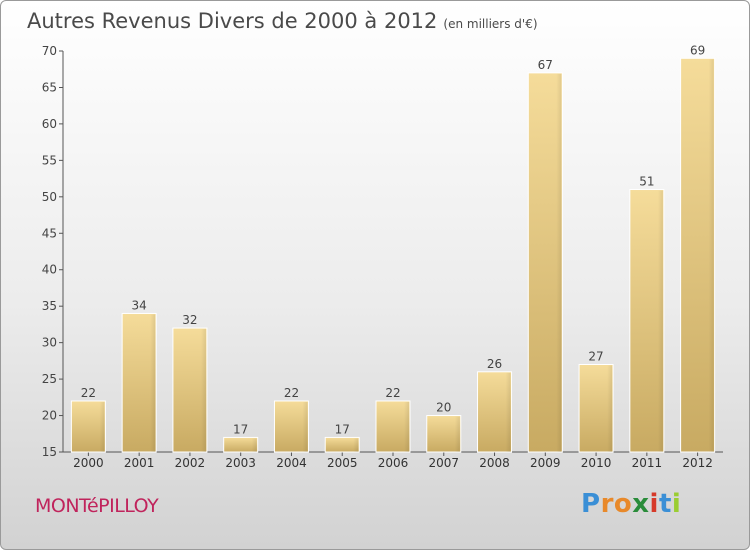 This screenshot has width=750, height=550. Describe the element at coordinates (508, 412) in the screenshot. I see `bar-shade-2008` at that location.